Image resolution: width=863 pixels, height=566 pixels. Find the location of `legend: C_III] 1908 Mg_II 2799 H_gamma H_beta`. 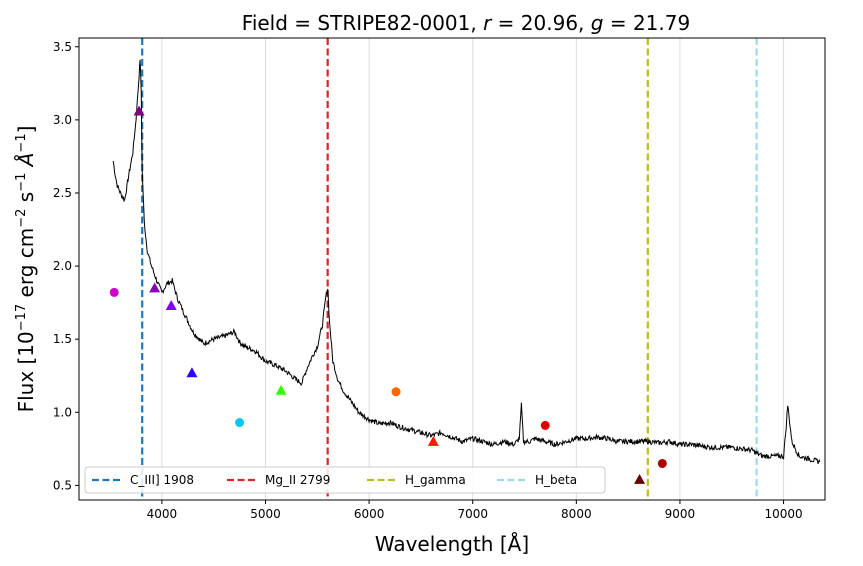

legend: C_III] 1908 Mg_II 2799 H_gamma H_beta is located at coordinates (345, 480).